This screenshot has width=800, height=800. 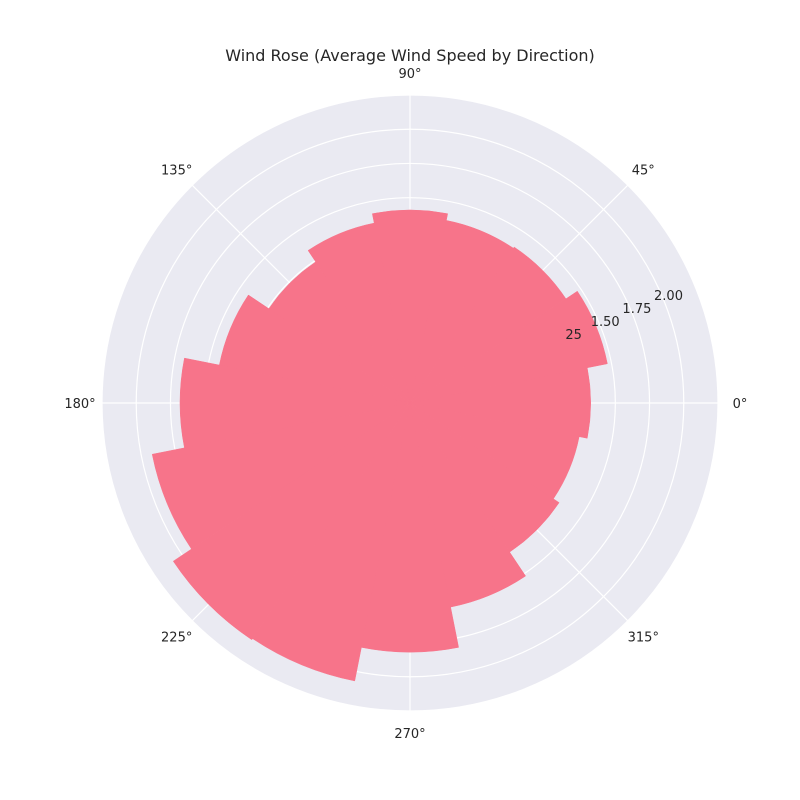 What do you see at coordinates (740, 404) in the screenshot?
I see `angle-tick-label: 0°` at bounding box center [740, 404].